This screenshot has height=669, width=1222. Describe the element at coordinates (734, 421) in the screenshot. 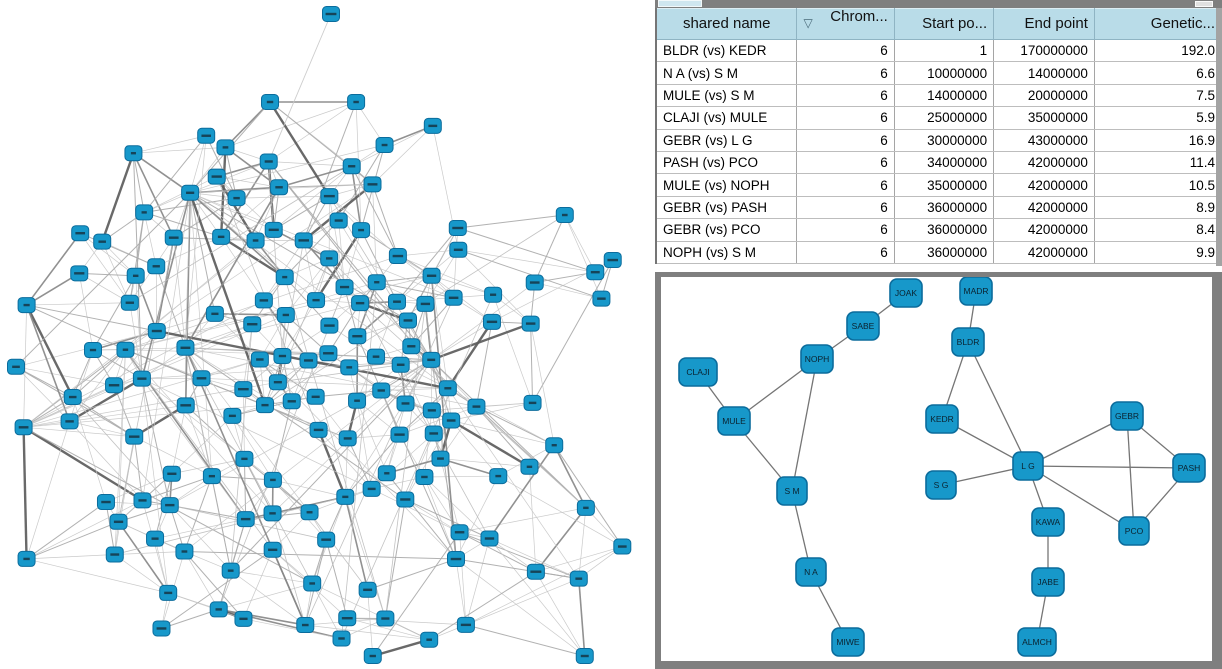

I see `node-mule: MULE` at that location.